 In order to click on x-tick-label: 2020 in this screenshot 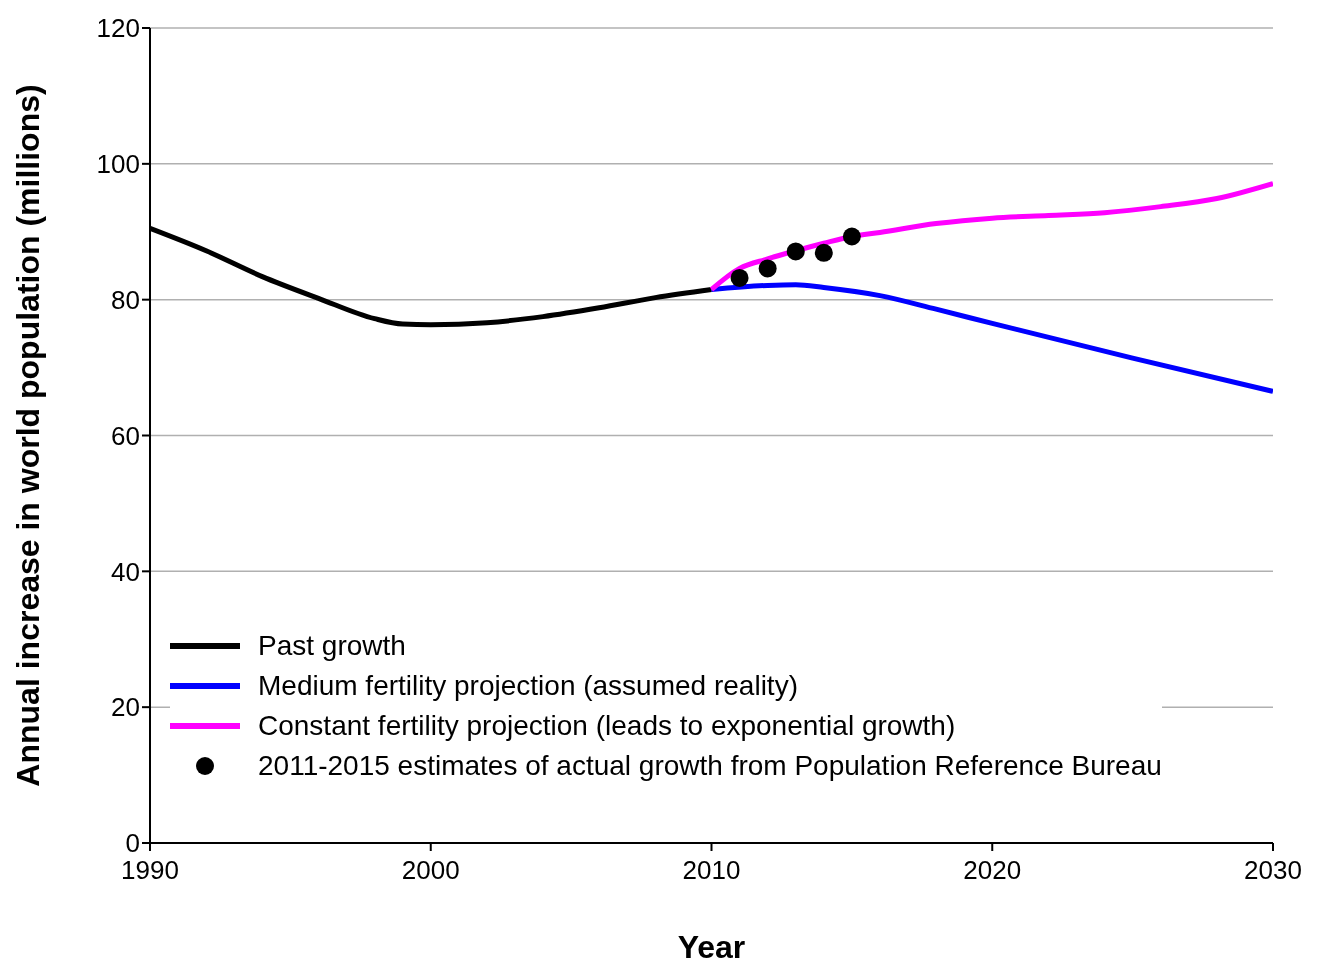, I will do `click(992, 870)`.